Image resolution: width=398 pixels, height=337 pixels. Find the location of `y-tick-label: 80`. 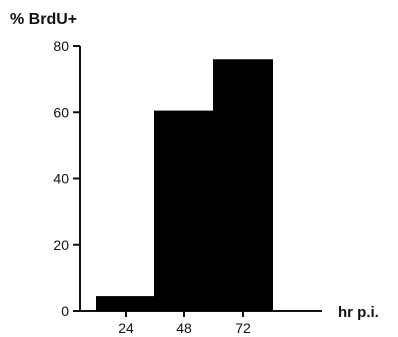

y-tick-label: 80 is located at coordinates (61, 46).